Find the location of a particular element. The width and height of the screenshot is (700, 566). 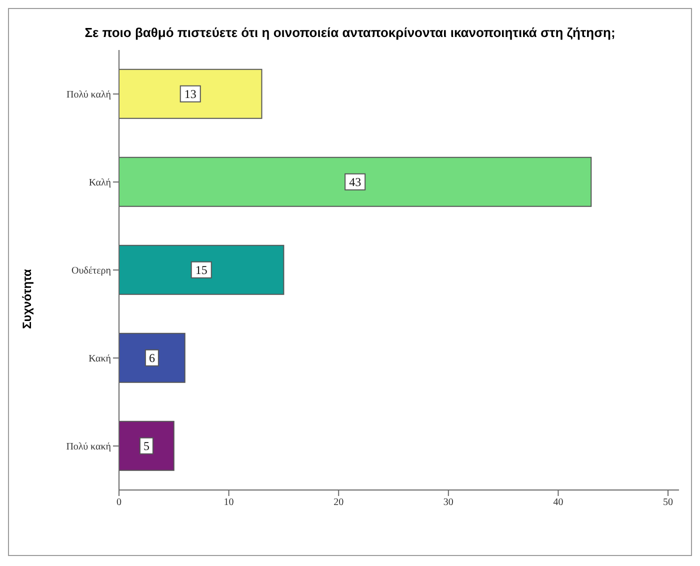

y-tick-label: Κακή is located at coordinates (99, 359).